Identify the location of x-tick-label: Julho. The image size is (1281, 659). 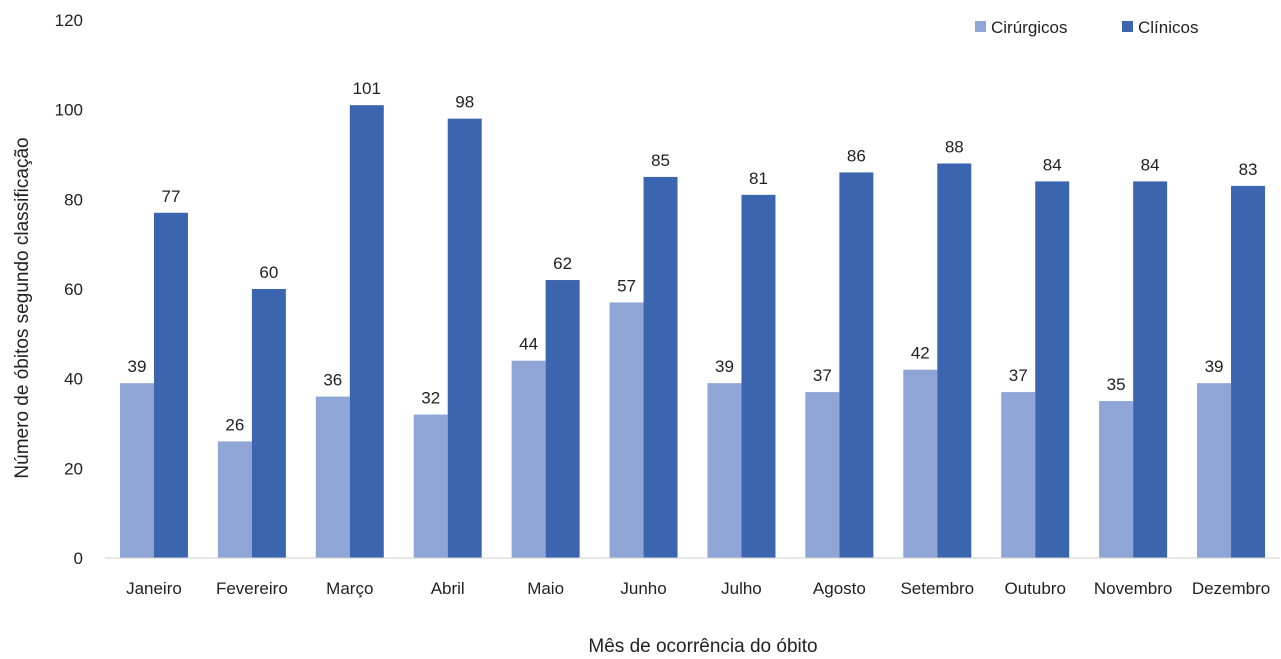
(741, 588).